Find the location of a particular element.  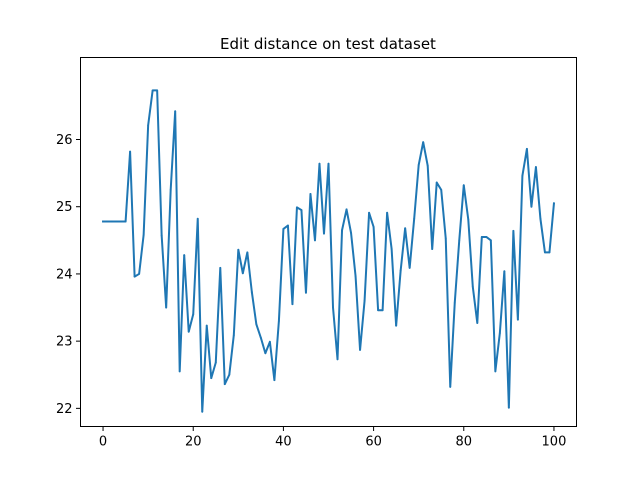

x-tick-label: 60 is located at coordinates (373, 442).